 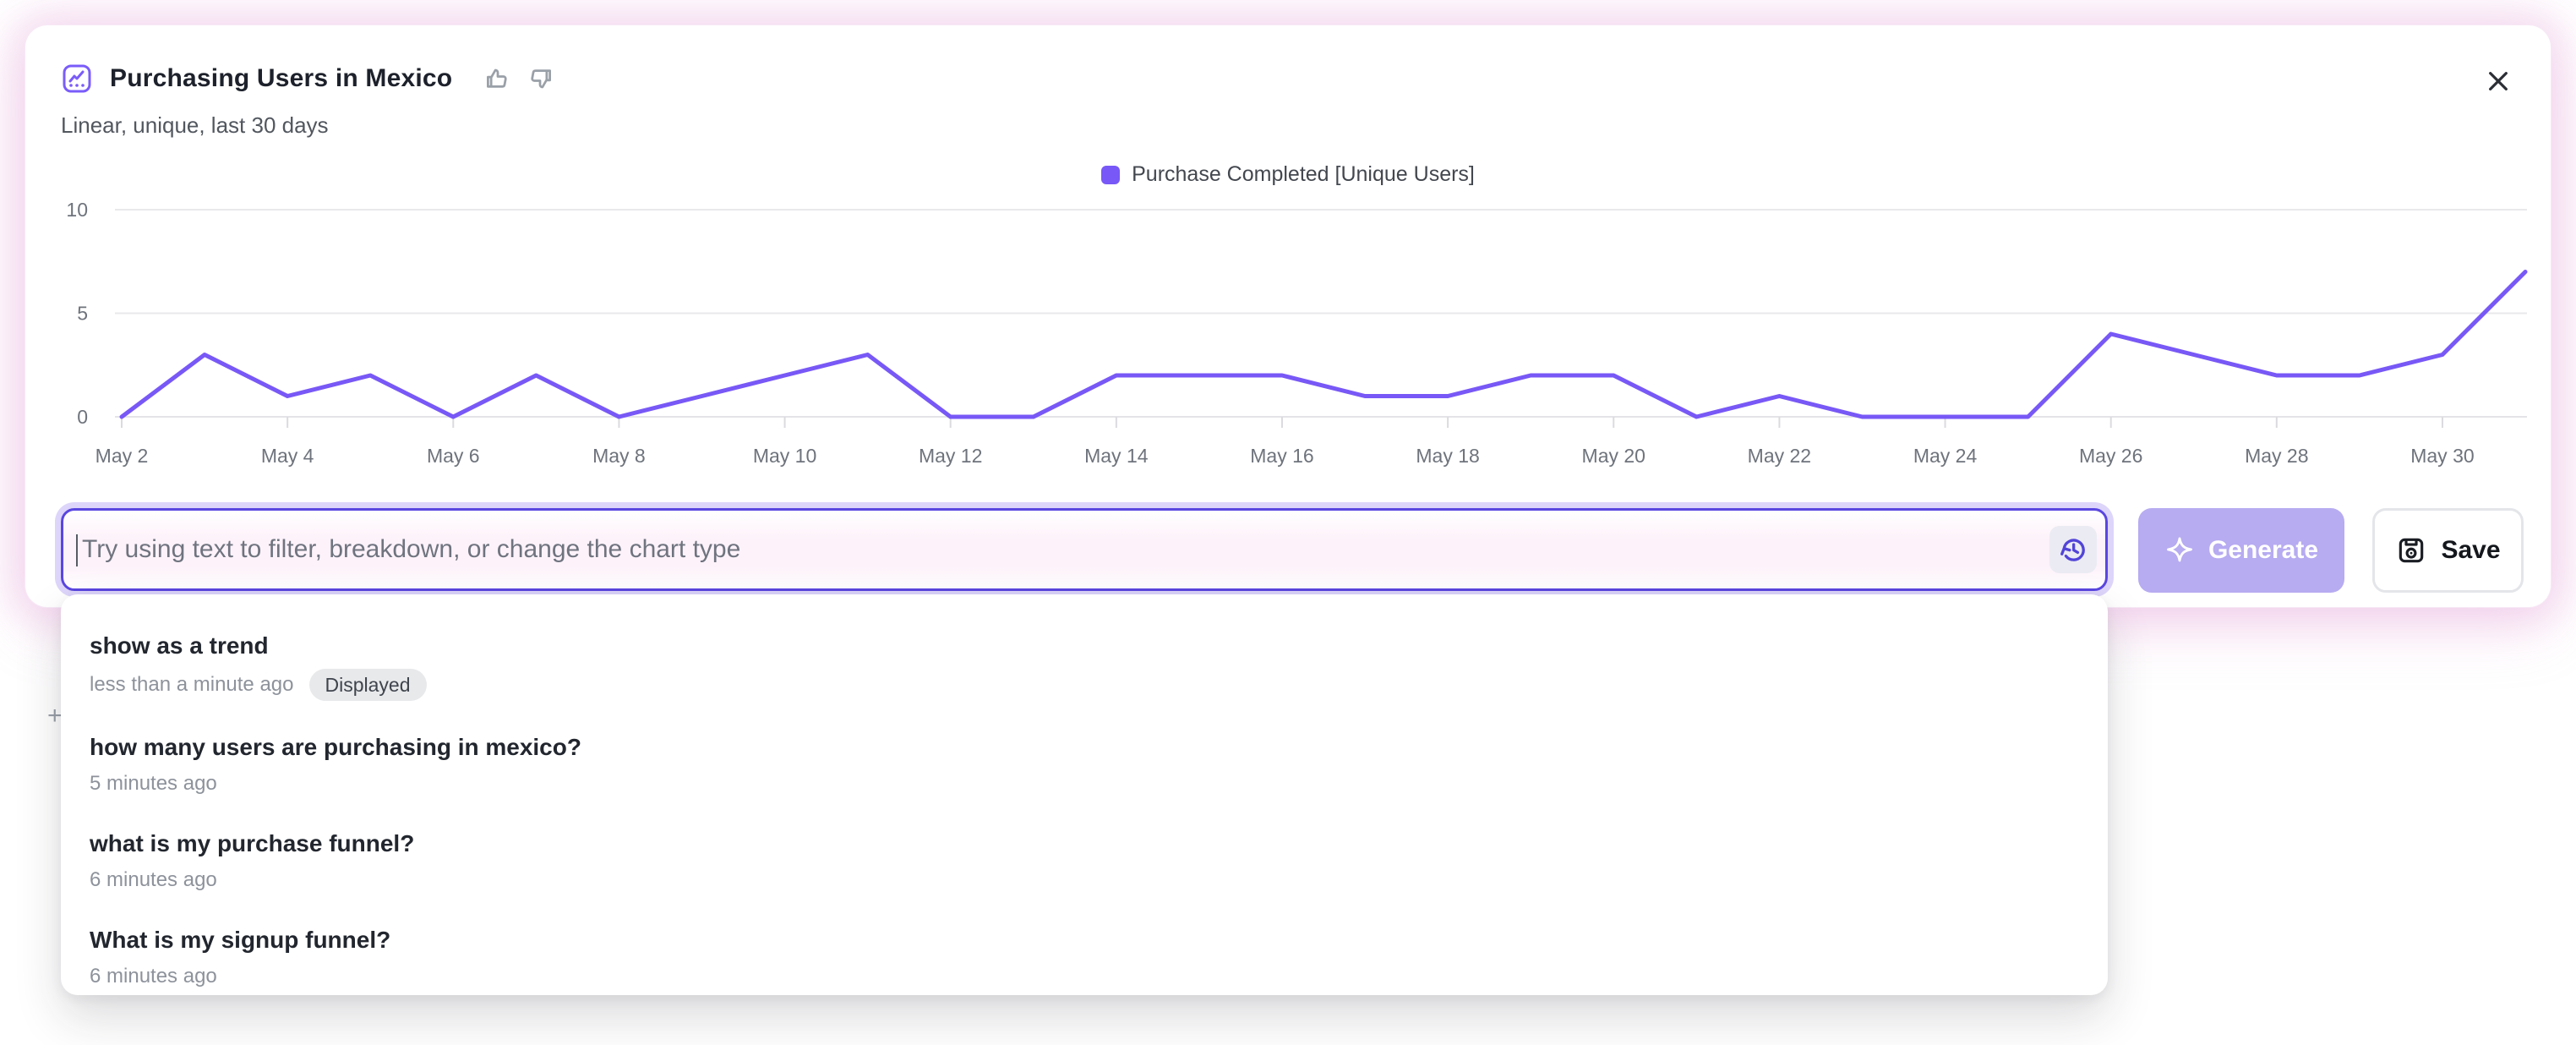 I want to click on history-button, so click(x=2073, y=549).